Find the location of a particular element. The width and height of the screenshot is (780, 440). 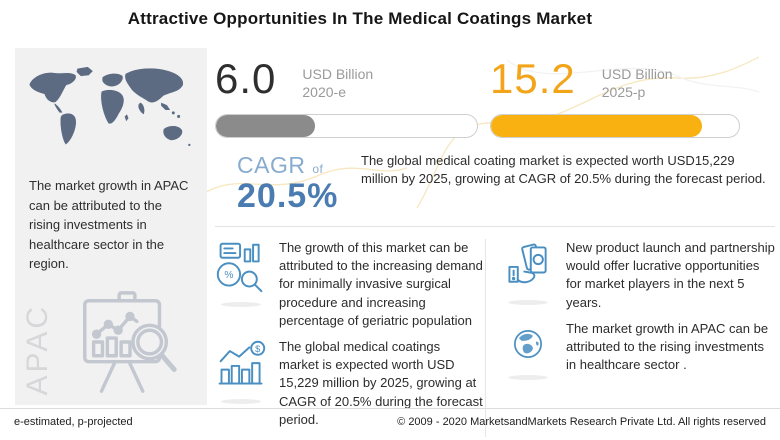

stat-2020-value: 6.0 is located at coordinates (246, 78).